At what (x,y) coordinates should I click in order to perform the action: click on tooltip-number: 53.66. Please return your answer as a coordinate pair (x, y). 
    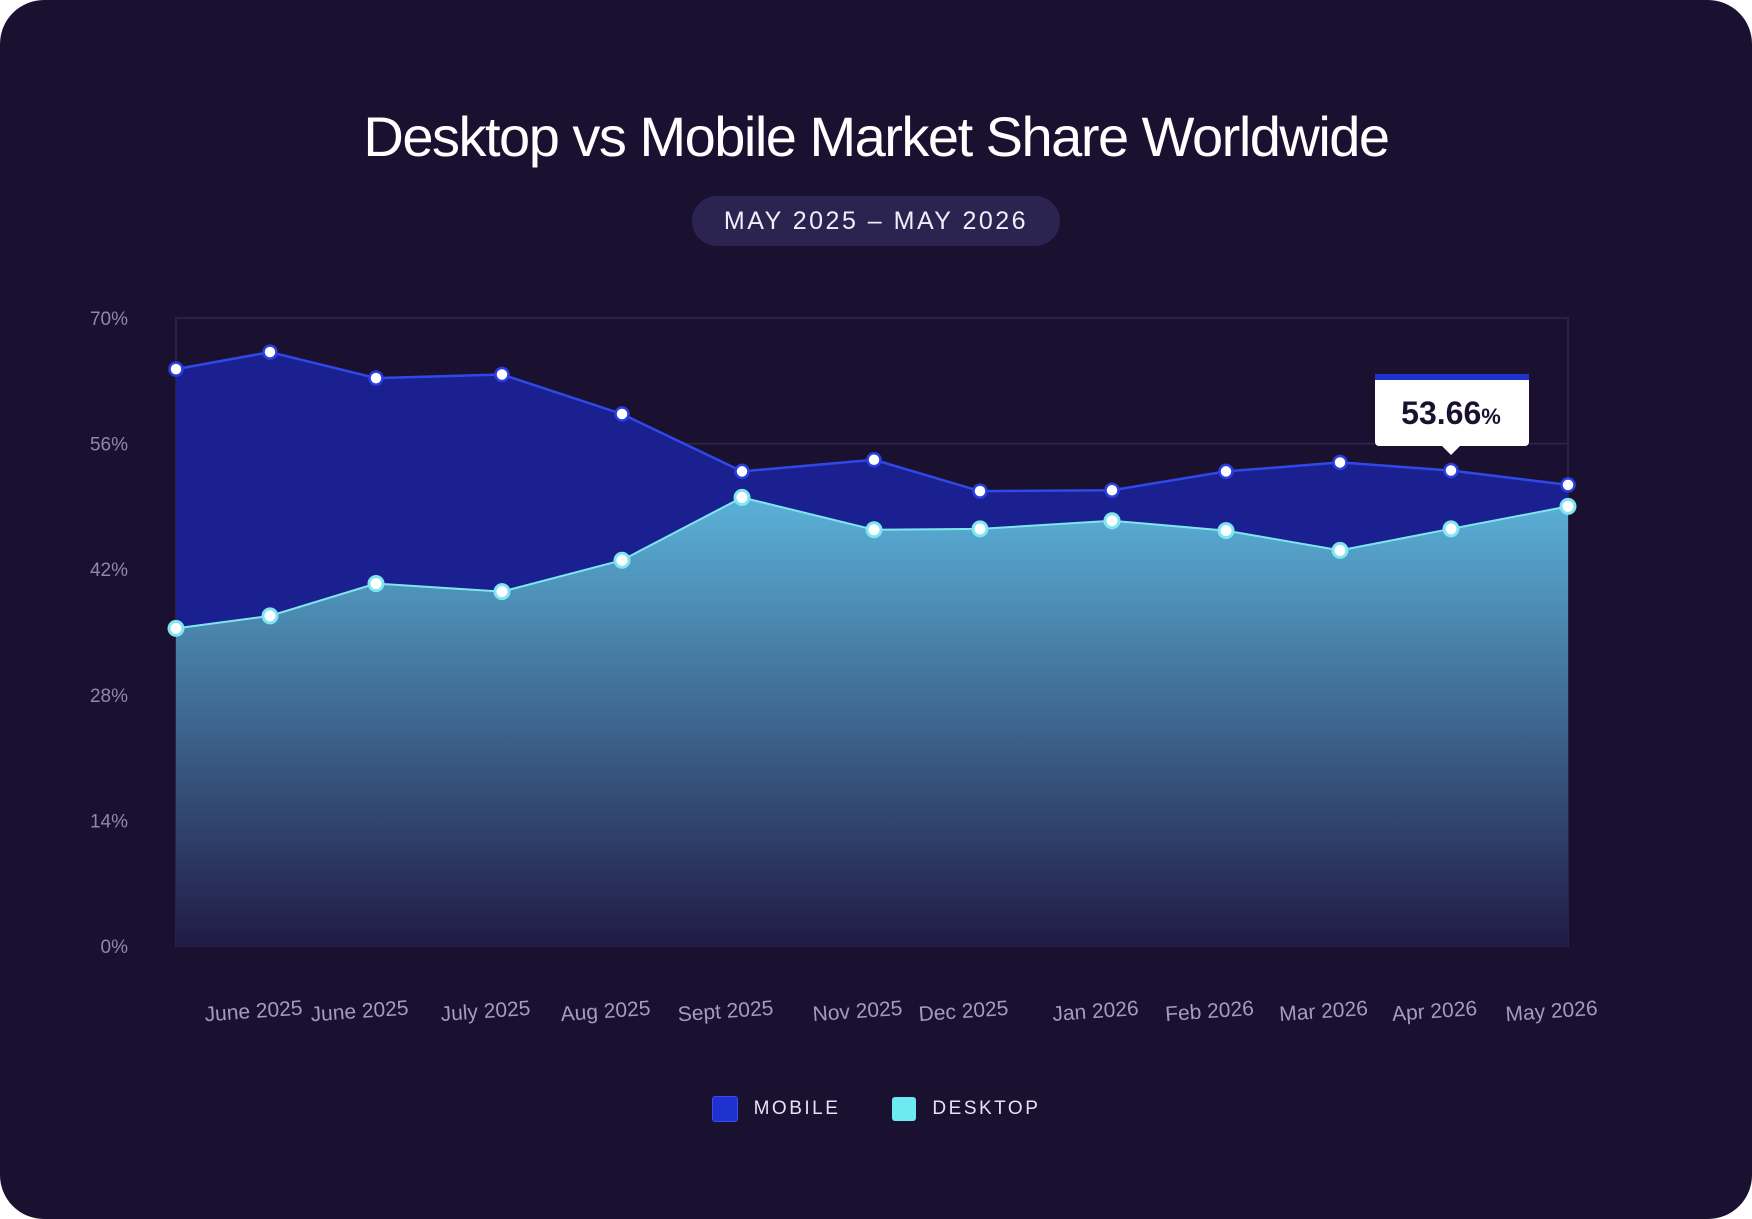
    Looking at the image, I should click on (1441, 413).